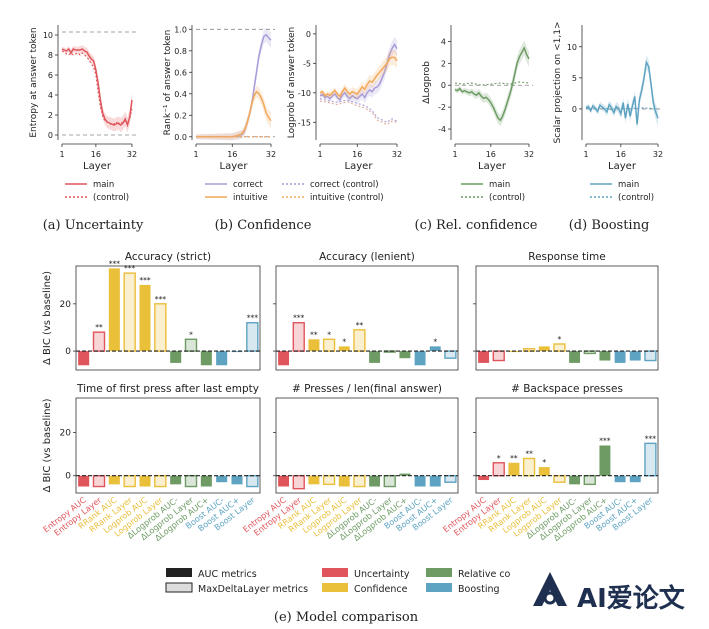  What do you see at coordinates (103, 185) in the screenshot?
I see `legend-label: main` at bounding box center [103, 185].